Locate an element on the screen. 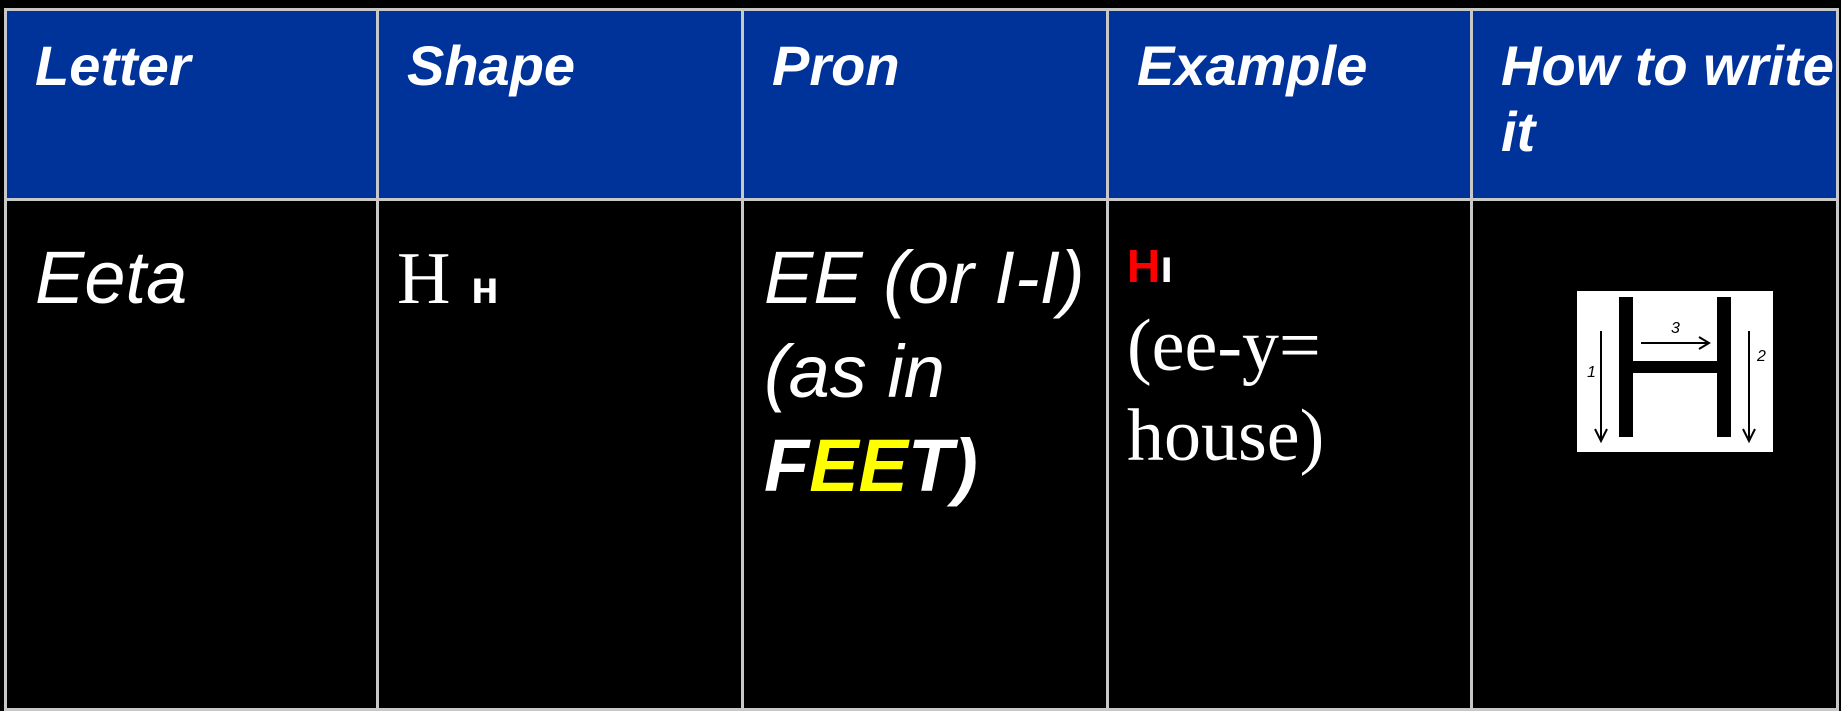 The width and height of the screenshot is (1841, 711). capital-form: H is located at coordinates (424, 279).